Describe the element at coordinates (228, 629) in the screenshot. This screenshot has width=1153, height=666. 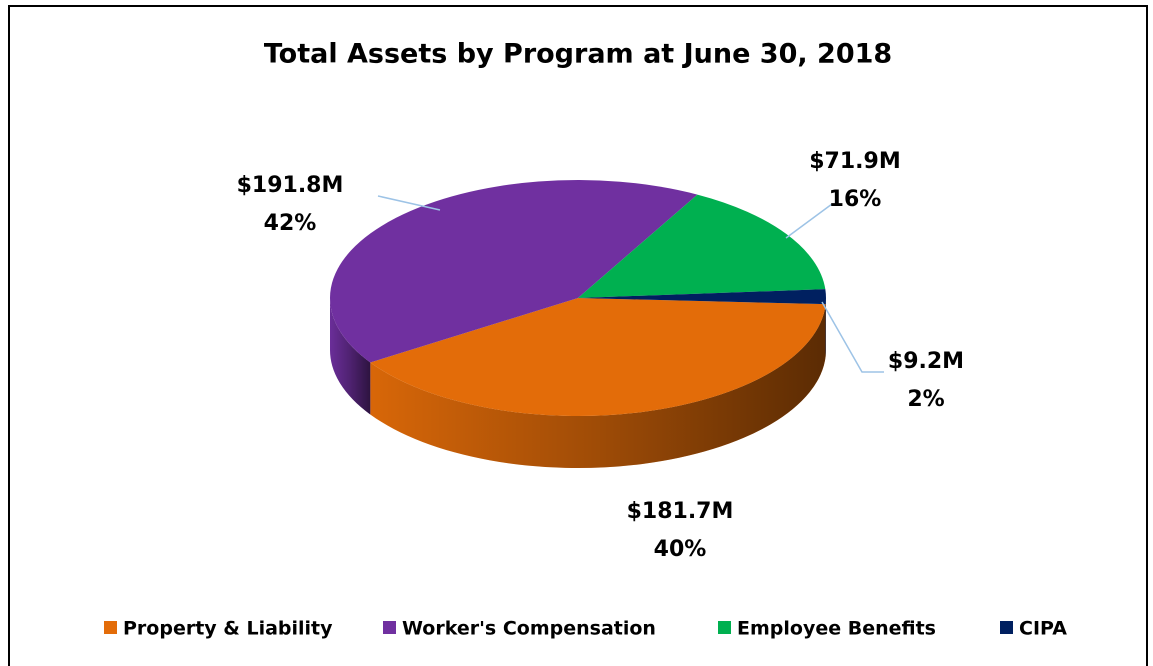
I see `legend-label: Property & Liability` at that location.